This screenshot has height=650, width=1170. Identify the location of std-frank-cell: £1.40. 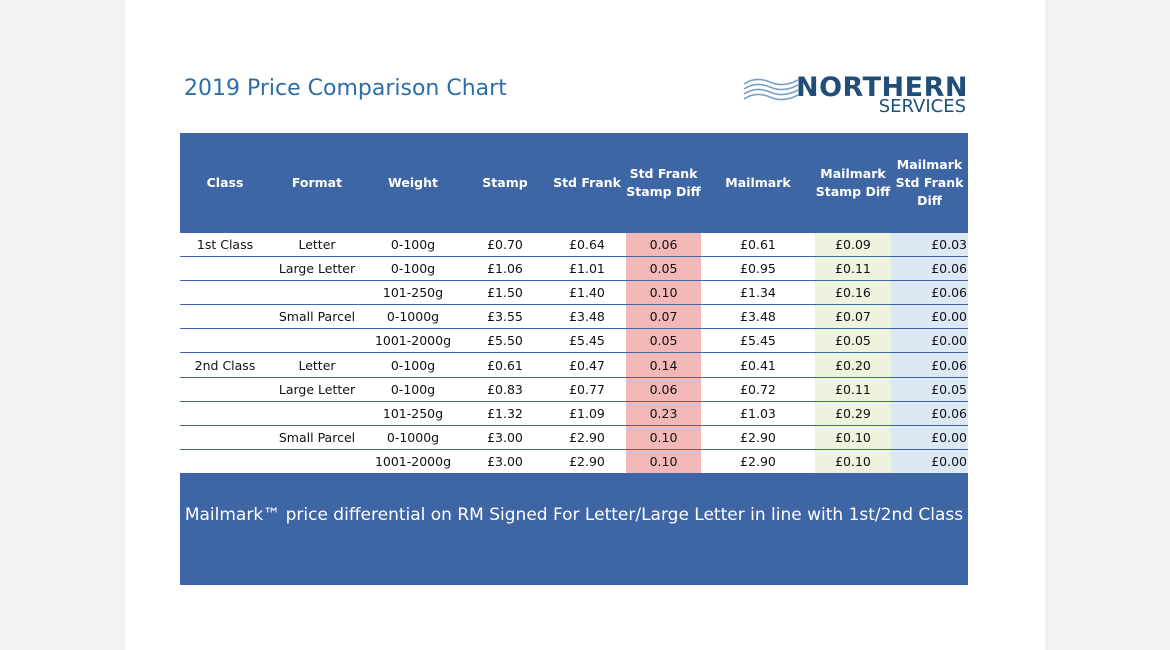
(587, 293).